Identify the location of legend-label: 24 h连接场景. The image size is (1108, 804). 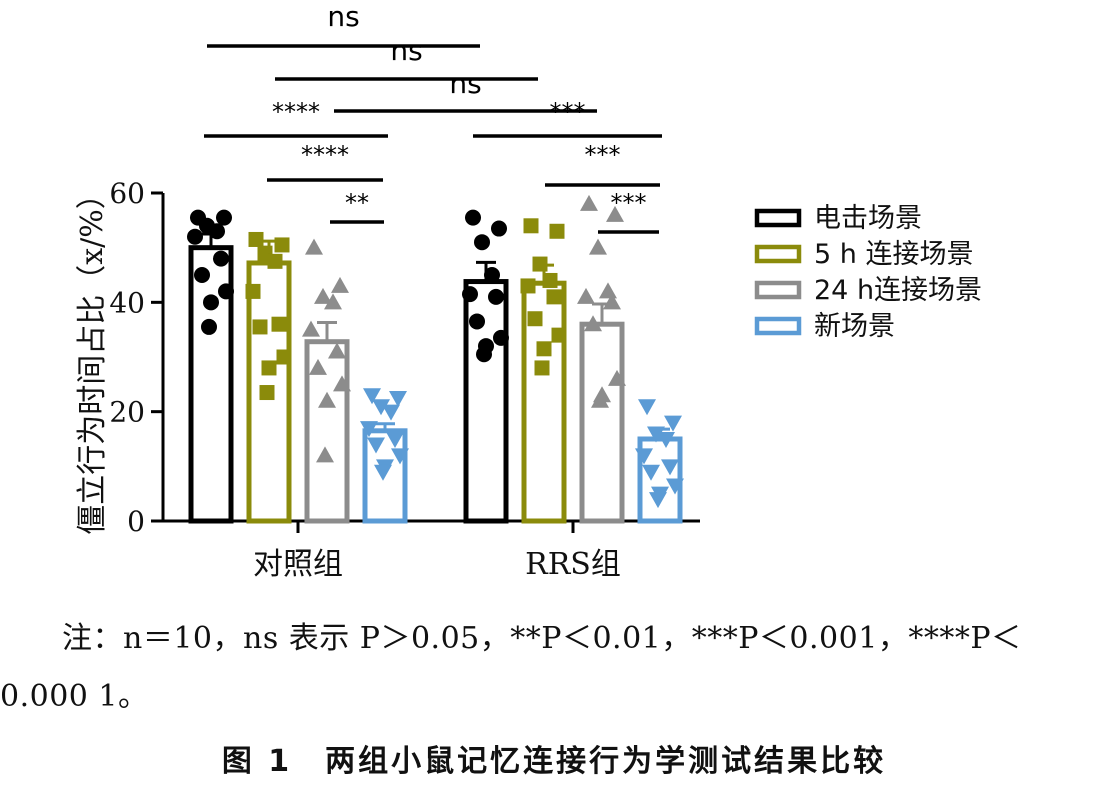
(898, 290).